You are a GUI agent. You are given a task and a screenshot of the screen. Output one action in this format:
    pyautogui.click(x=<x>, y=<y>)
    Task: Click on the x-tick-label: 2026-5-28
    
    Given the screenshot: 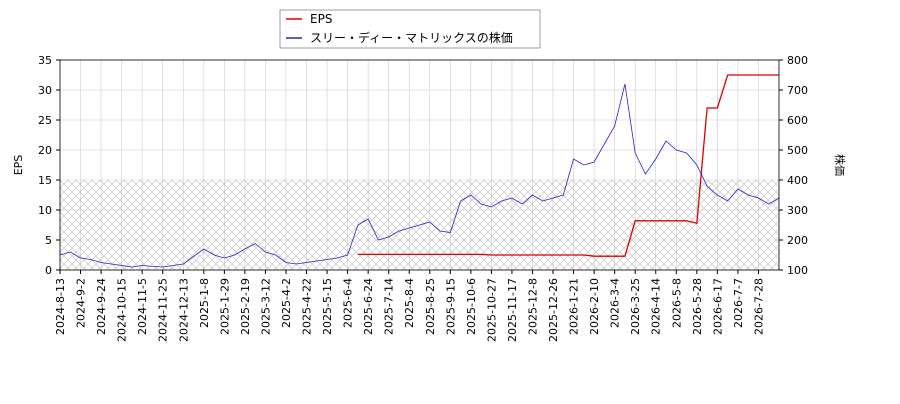 What is the action you would take?
    pyautogui.click(x=697, y=306)
    